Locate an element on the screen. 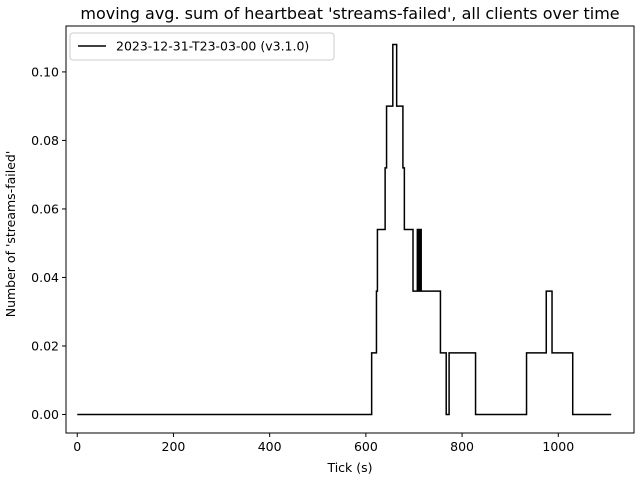 The image size is (640, 480). x-axis-label: Tick (s) is located at coordinates (349, 467).